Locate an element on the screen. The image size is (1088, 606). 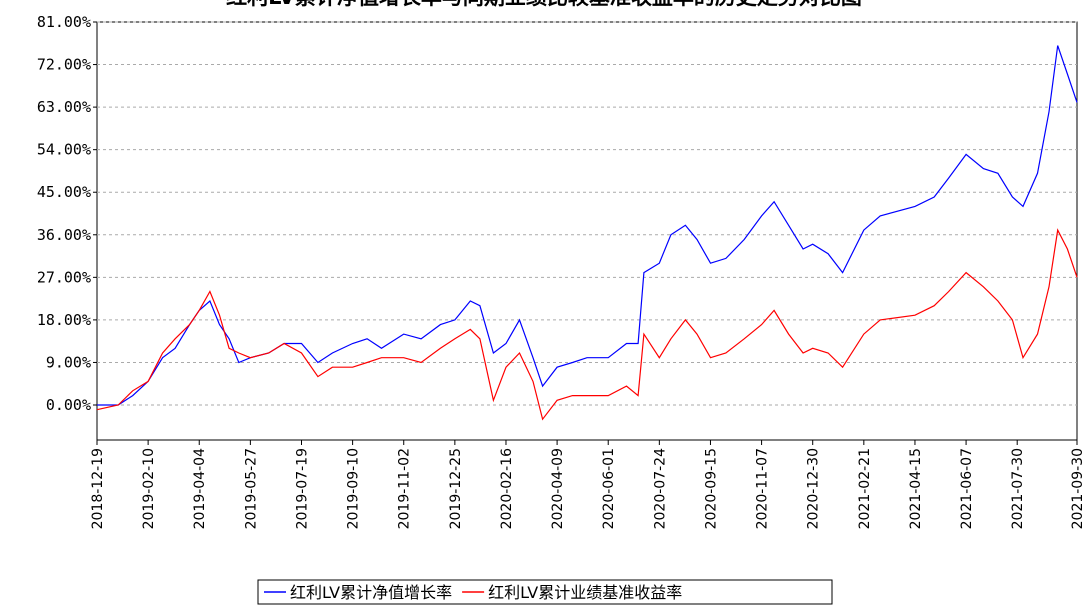
legend-label: 红利LV累计净值增长率 is located at coordinates (371, 592).